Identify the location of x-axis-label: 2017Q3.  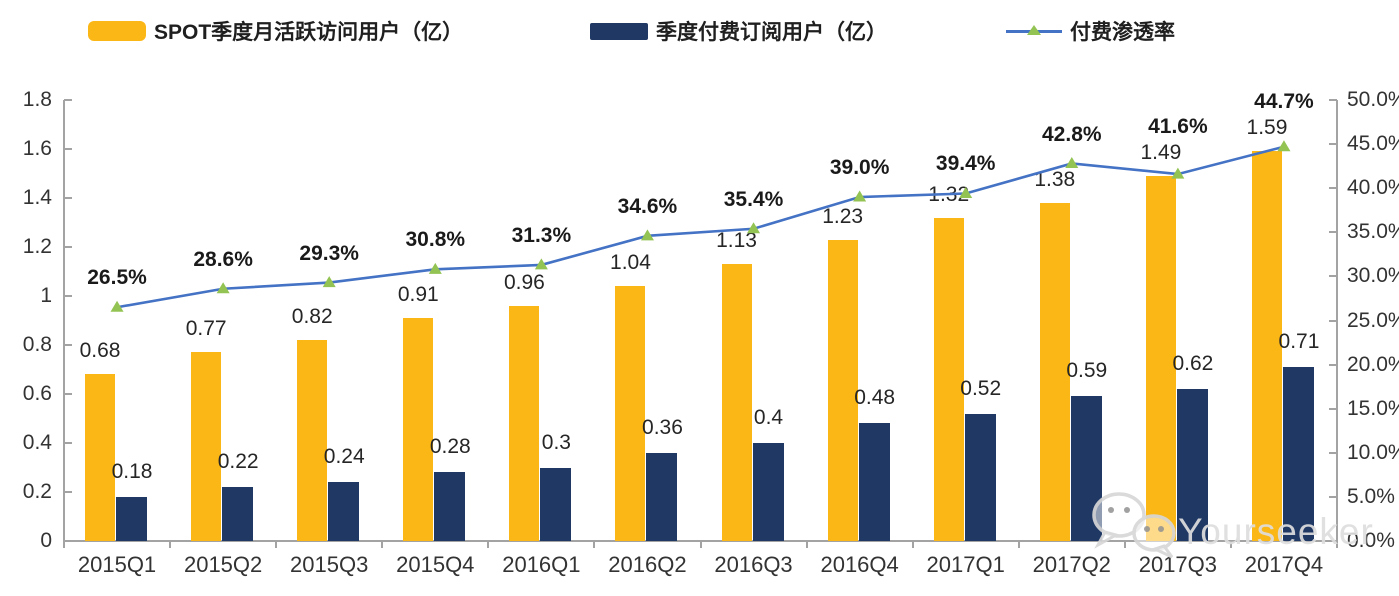
(1178, 564).